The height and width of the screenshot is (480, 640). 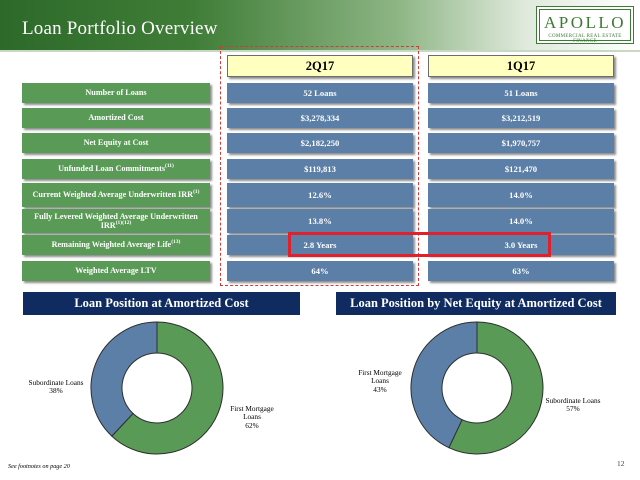 What do you see at coordinates (111, 245) in the screenshot?
I see `row-label-text: Remaining Weighted Average Life` at bounding box center [111, 245].